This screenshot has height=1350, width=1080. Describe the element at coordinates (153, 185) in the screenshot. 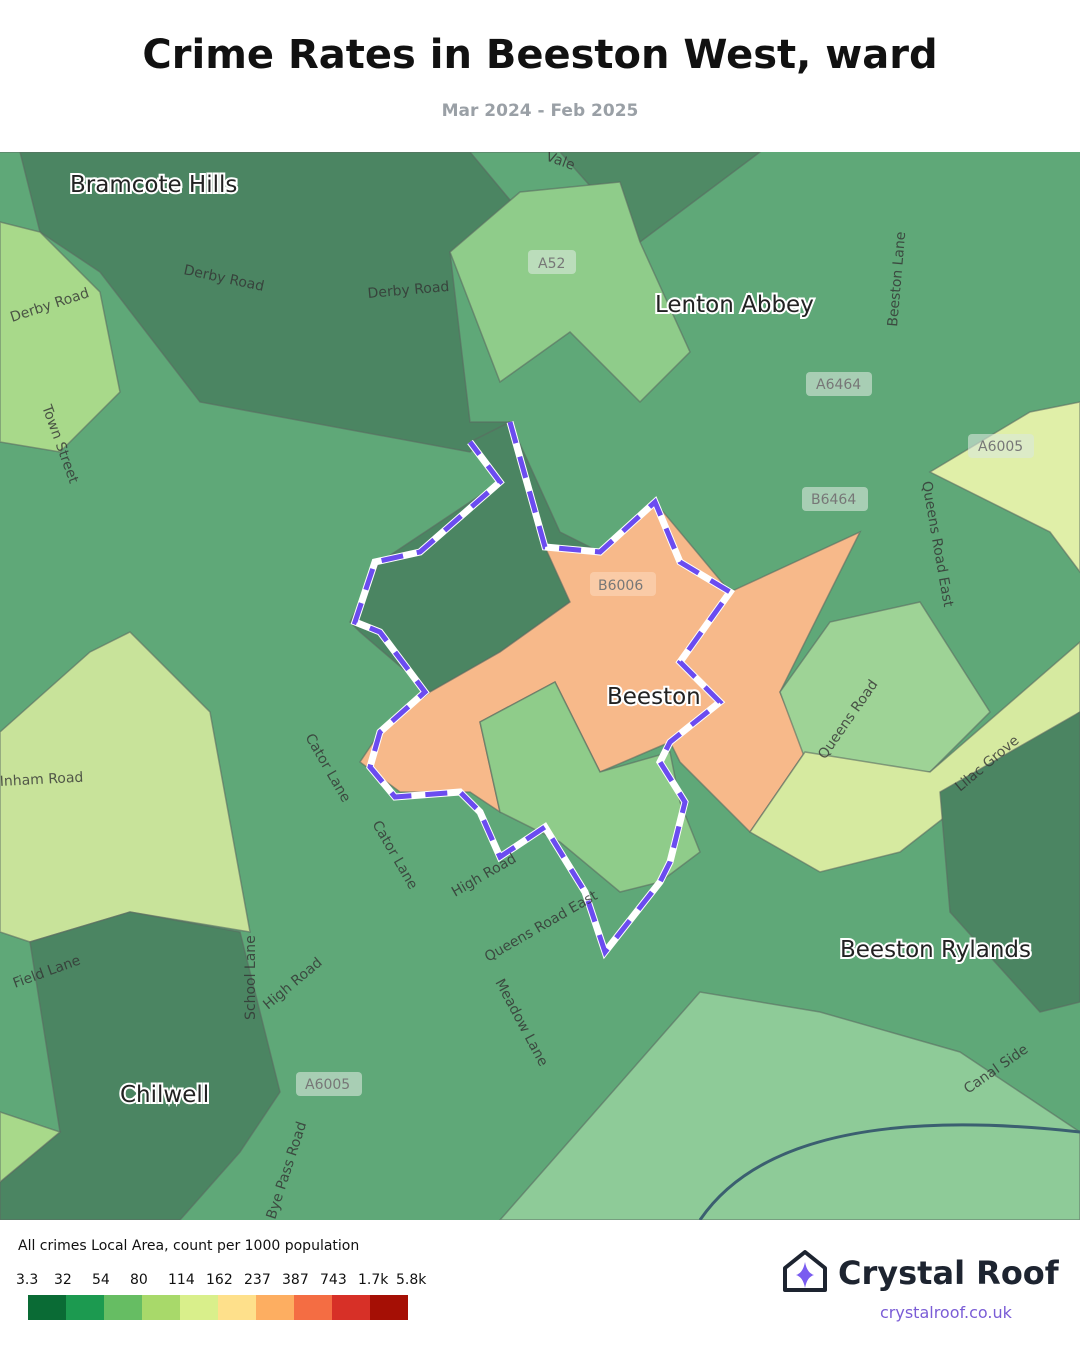

I see `place-label: Bramcote Hills` at that location.